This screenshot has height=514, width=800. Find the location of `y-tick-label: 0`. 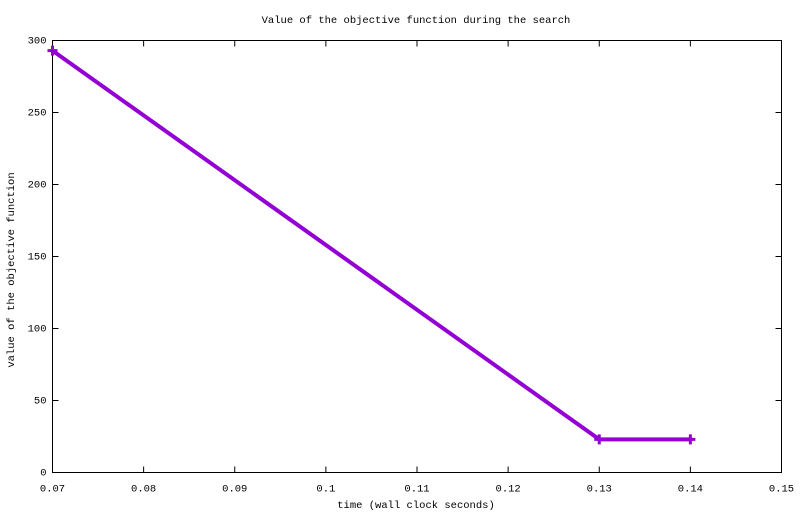

y-tick-label: 0 is located at coordinates (43, 473).